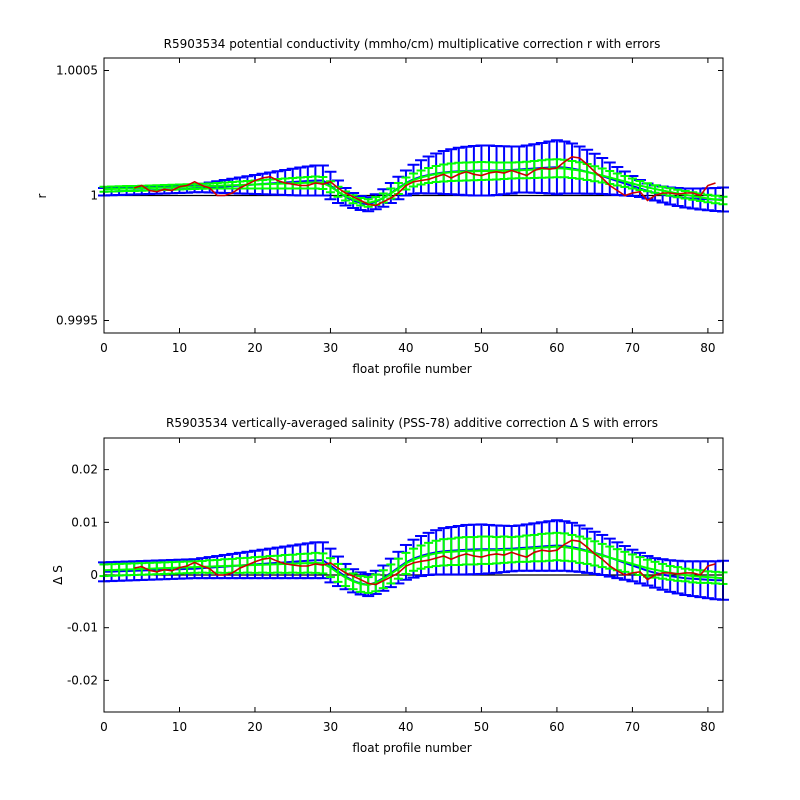 This screenshot has width=800, height=800. What do you see at coordinates (94, 575) in the screenshot?
I see `chart-dS-ytick-label: 0` at bounding box center [94, 575].